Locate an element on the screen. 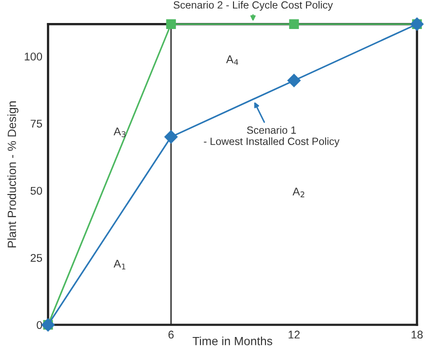 This screenshot has width=429, height=355. annotation: A$_{3}$ is located at coordinates (120, 133).